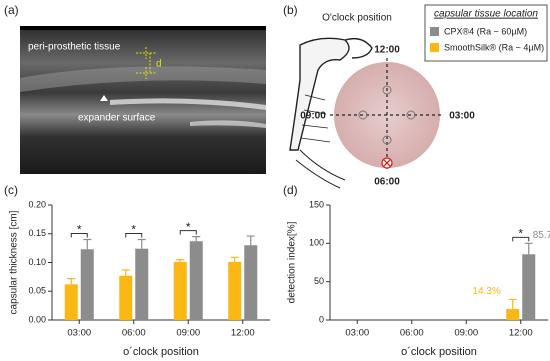 The height and width of the screenshot is (361, 550). Describe the element at coordinates (117, 118) in the screenshot. I see `annotation: expander surface` at that location.